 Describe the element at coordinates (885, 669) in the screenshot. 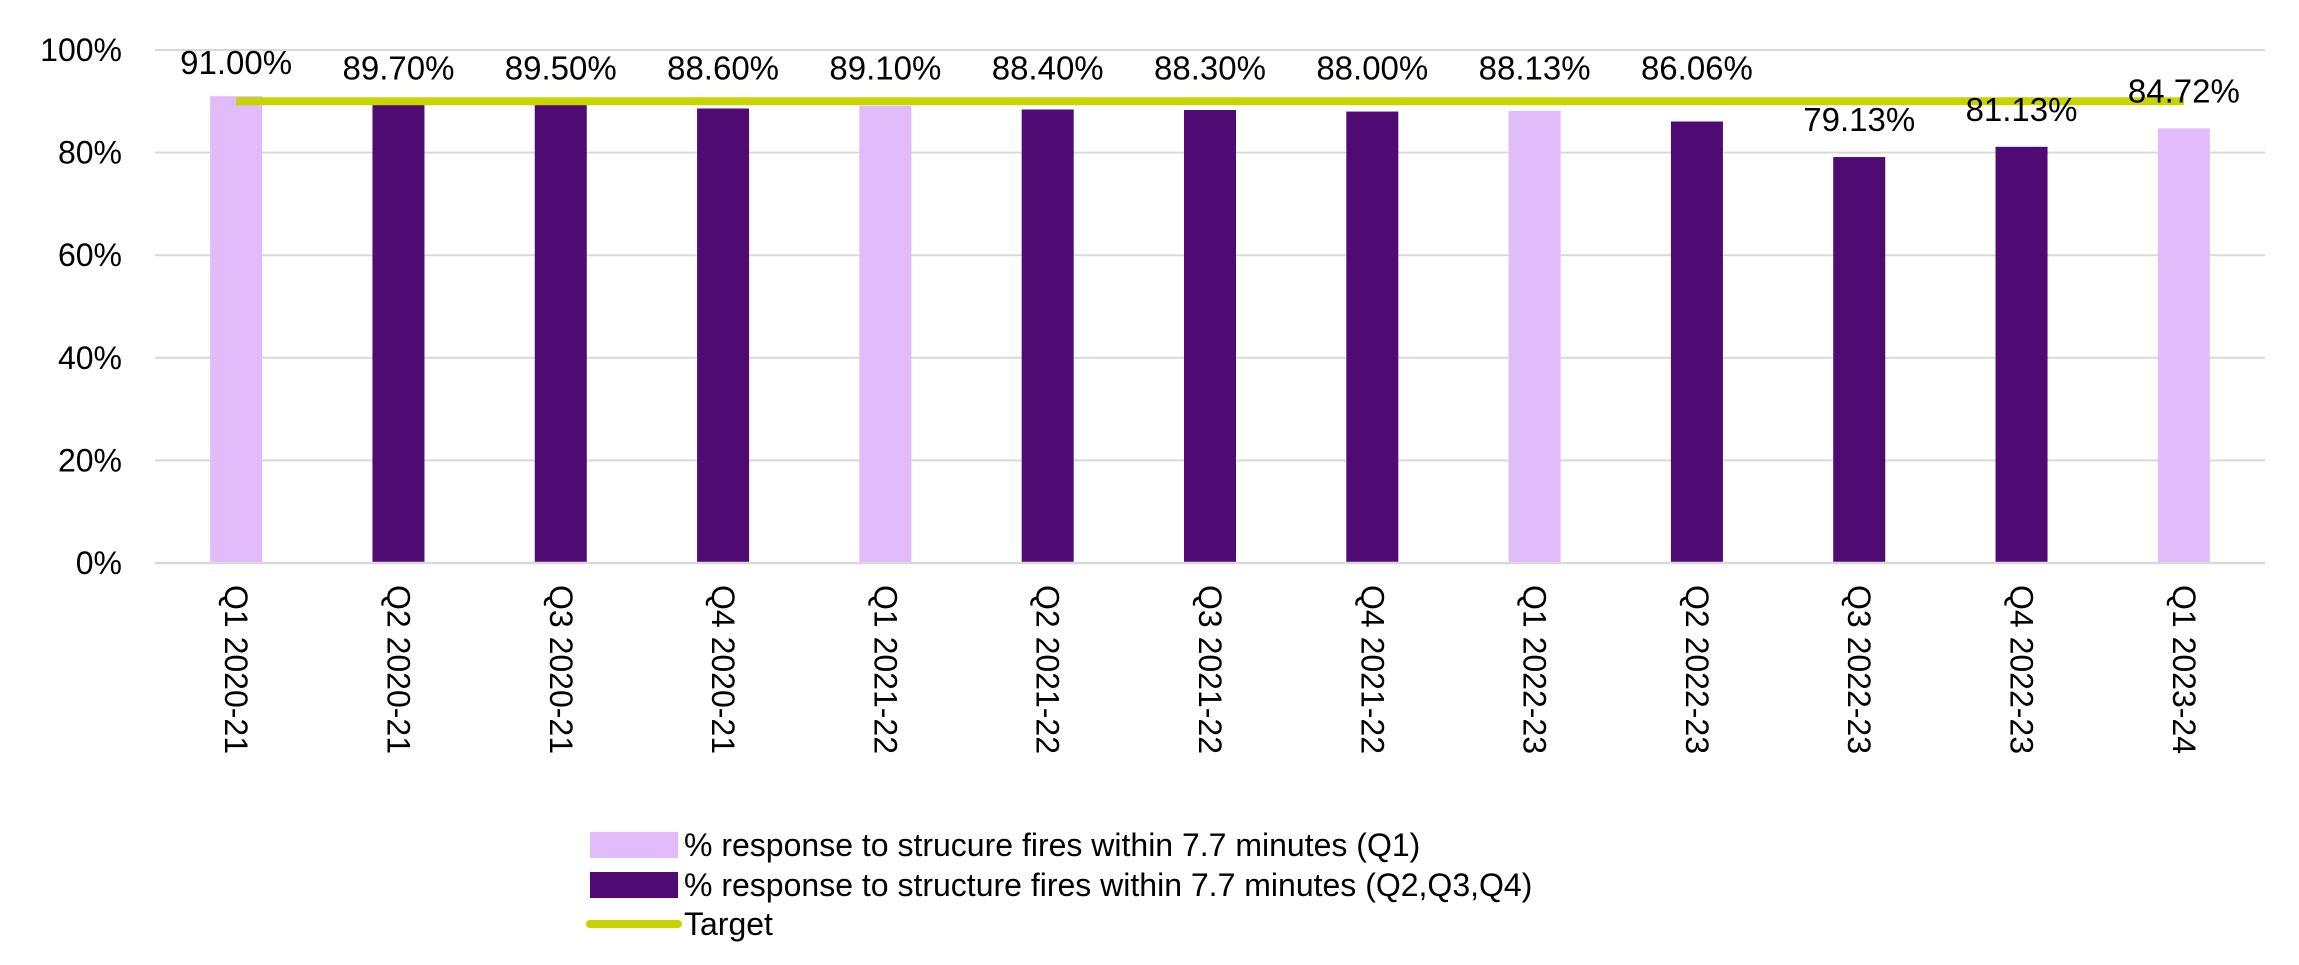

I see `x-tick-label: Q1 2021-22` at that location.